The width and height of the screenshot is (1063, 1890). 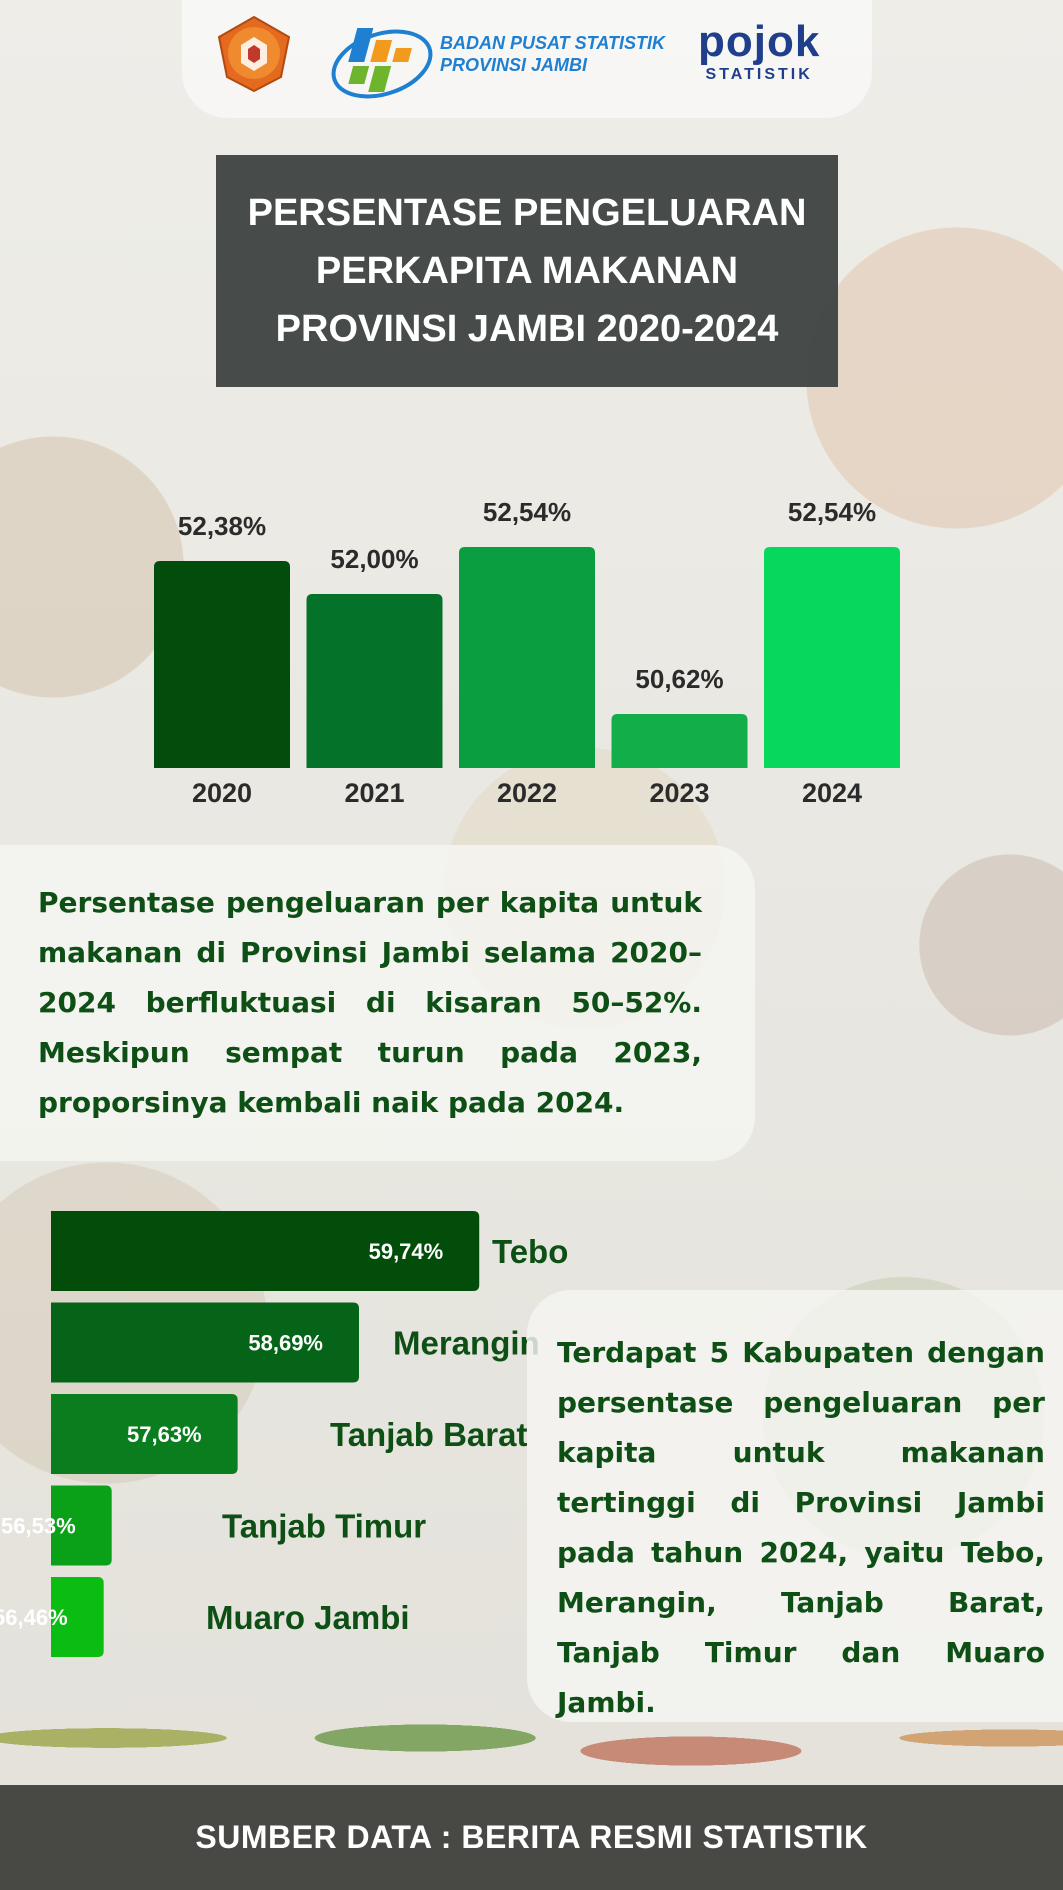 I want to click on bps-name: BADAN PUSAT STATISTIK PROVINSI JAMBI, so click(x=552, y=54).